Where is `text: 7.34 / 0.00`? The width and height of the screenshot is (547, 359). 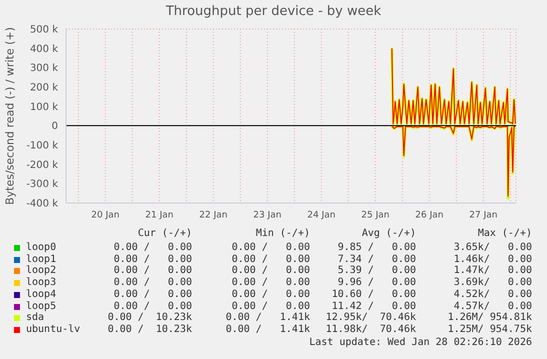 text: 7.34 / 0.00 is located at coordinates (377, 259).